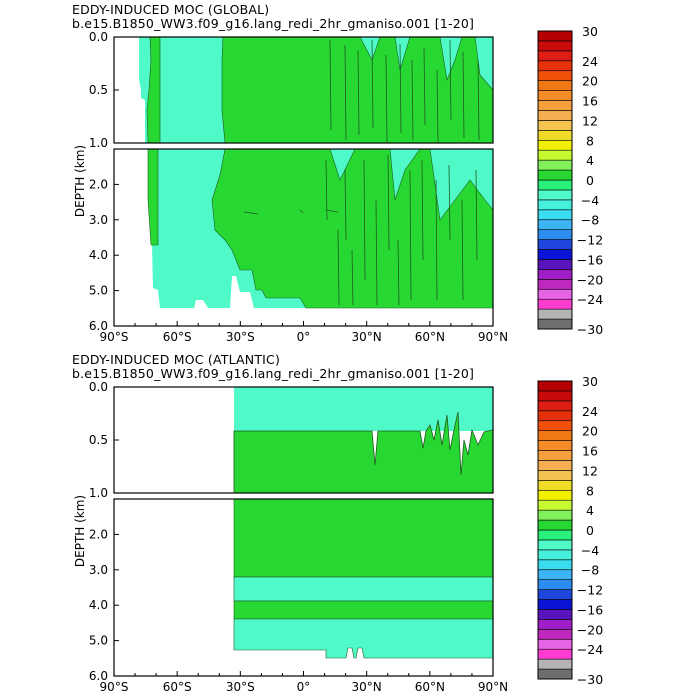 Image resolution: width=700 pixels, height=700 pixels. What do you see at coordinates (177, 687) in the screenshot?
I see `atlantic-xtick-label: 60°S` at bounding box center [177, 687].